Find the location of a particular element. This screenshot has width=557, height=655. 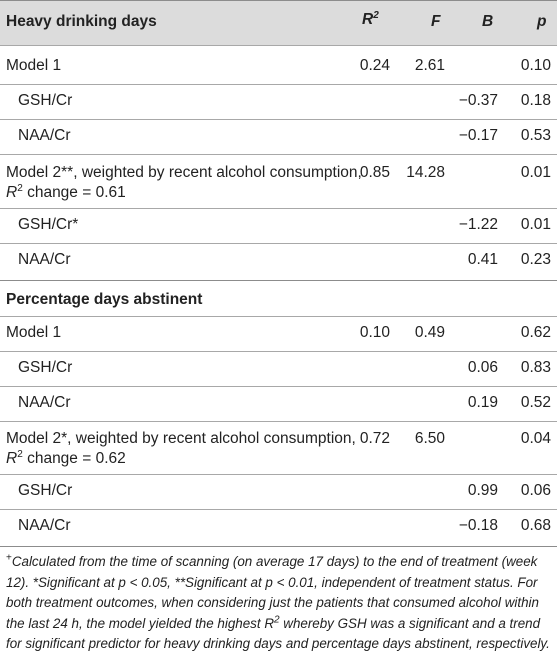

top-rule is located at coordinates (278, 0).